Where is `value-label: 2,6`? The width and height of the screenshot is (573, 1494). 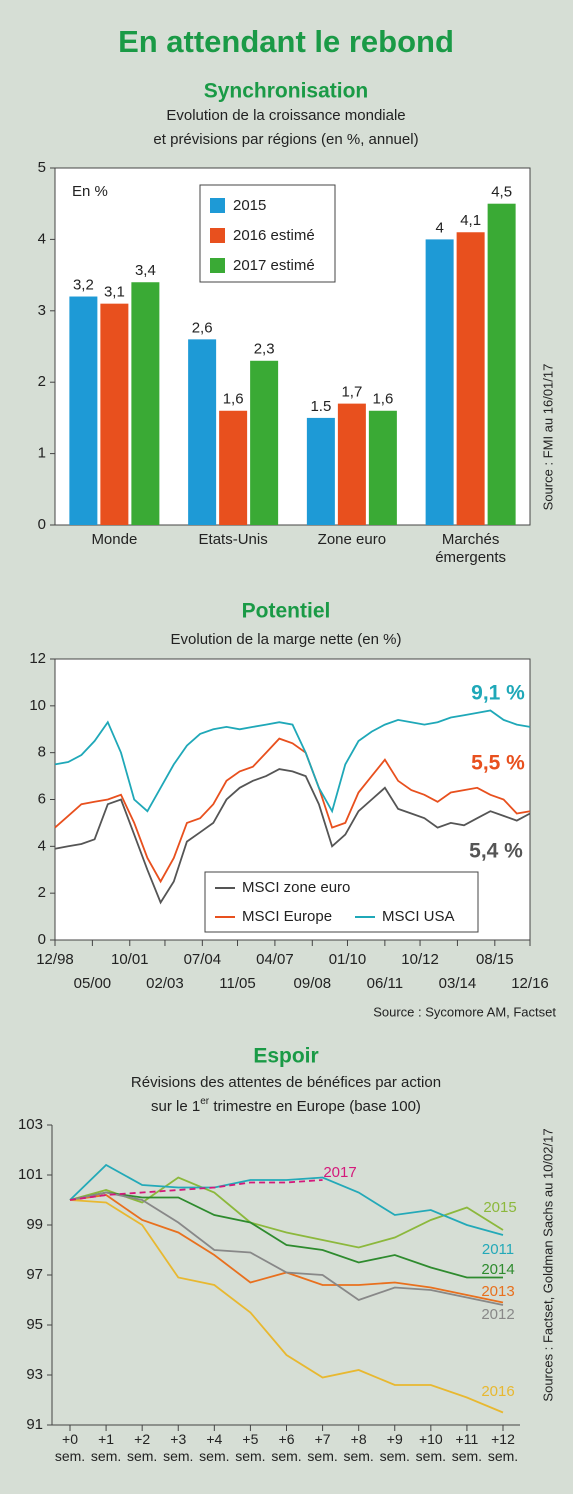 value-label: 2,6 is located at coordinates (202, 327).